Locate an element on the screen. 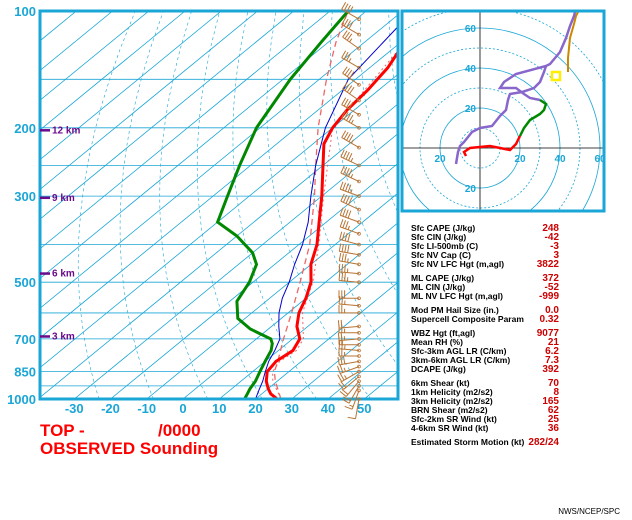 The image size is (632, 520). index-label: Supercell Composite Param is located at coordinates (467, 319).